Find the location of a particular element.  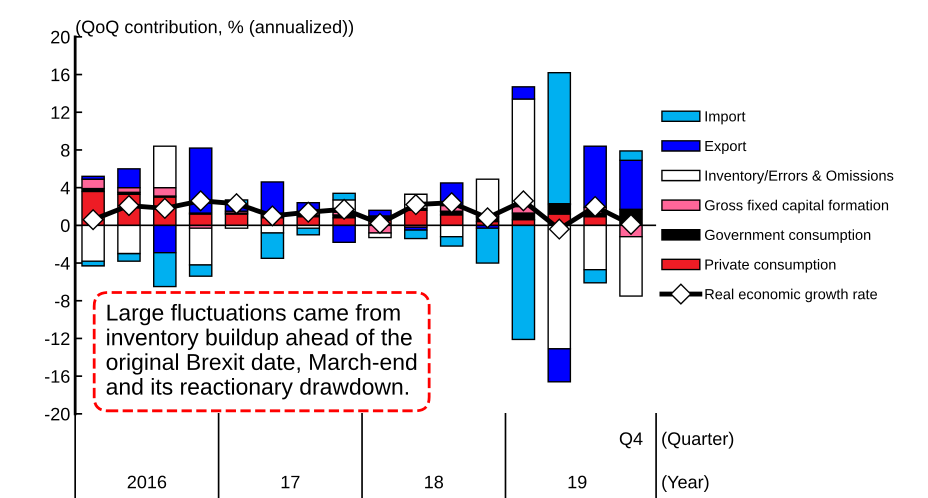

y-tick-label: -16 is located at coordinates (57, 376).